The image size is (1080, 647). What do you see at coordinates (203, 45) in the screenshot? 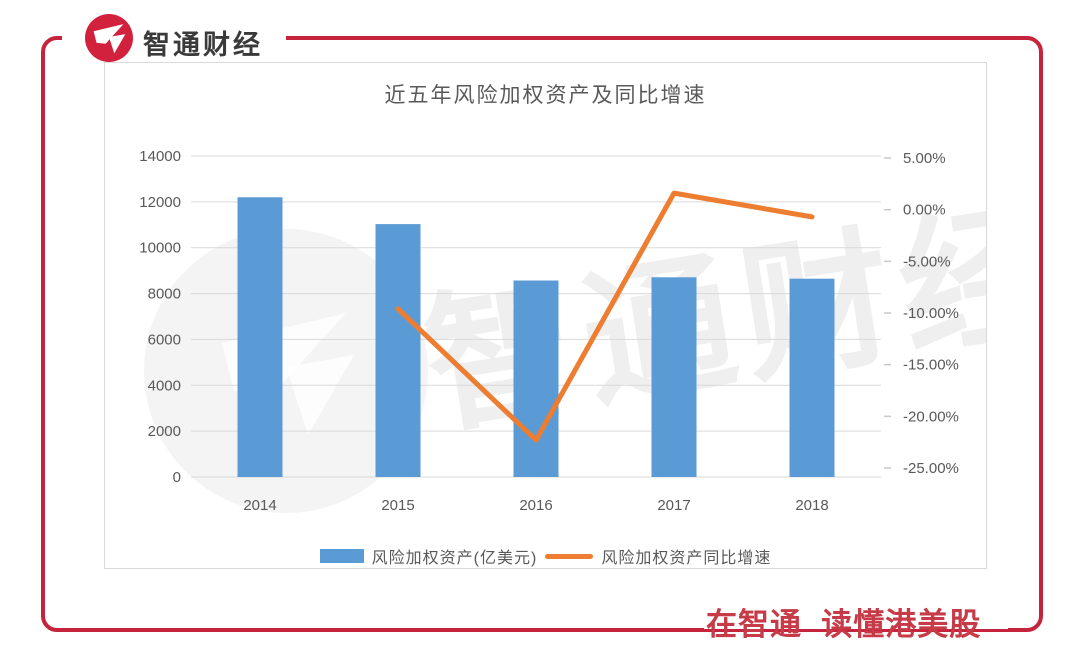
I see `brand-logo-text: 智通财经` at bounding box center [203, 45].